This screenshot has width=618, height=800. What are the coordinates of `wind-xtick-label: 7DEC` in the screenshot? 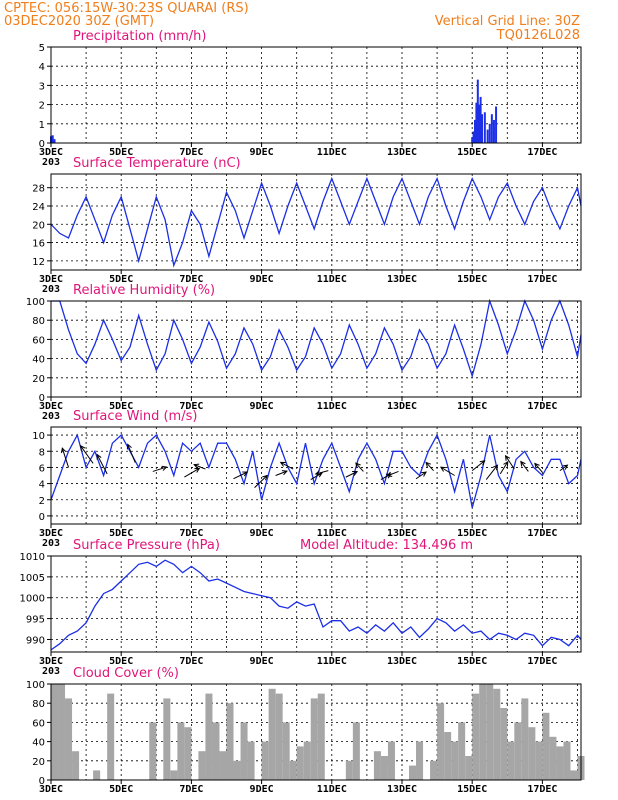 It's located at (191, 533).